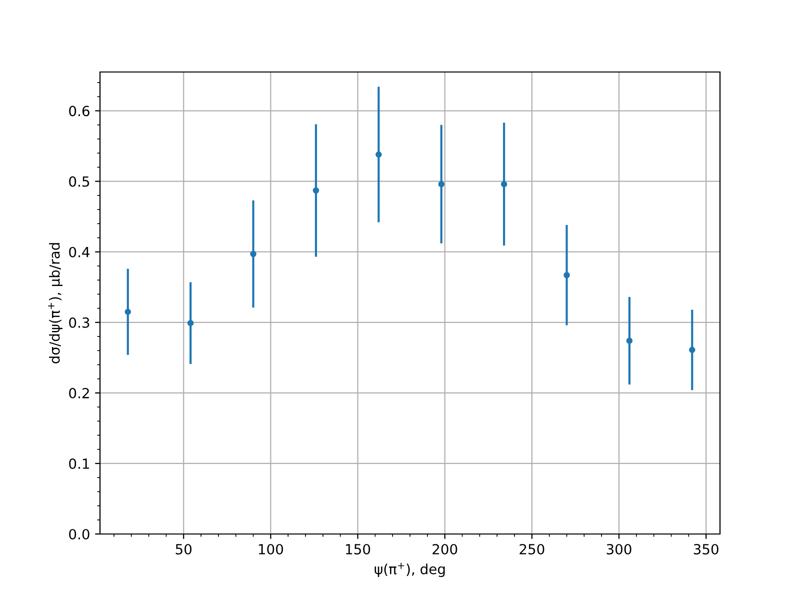  I want to click on x-tick-label: 300, so click(619, 549).